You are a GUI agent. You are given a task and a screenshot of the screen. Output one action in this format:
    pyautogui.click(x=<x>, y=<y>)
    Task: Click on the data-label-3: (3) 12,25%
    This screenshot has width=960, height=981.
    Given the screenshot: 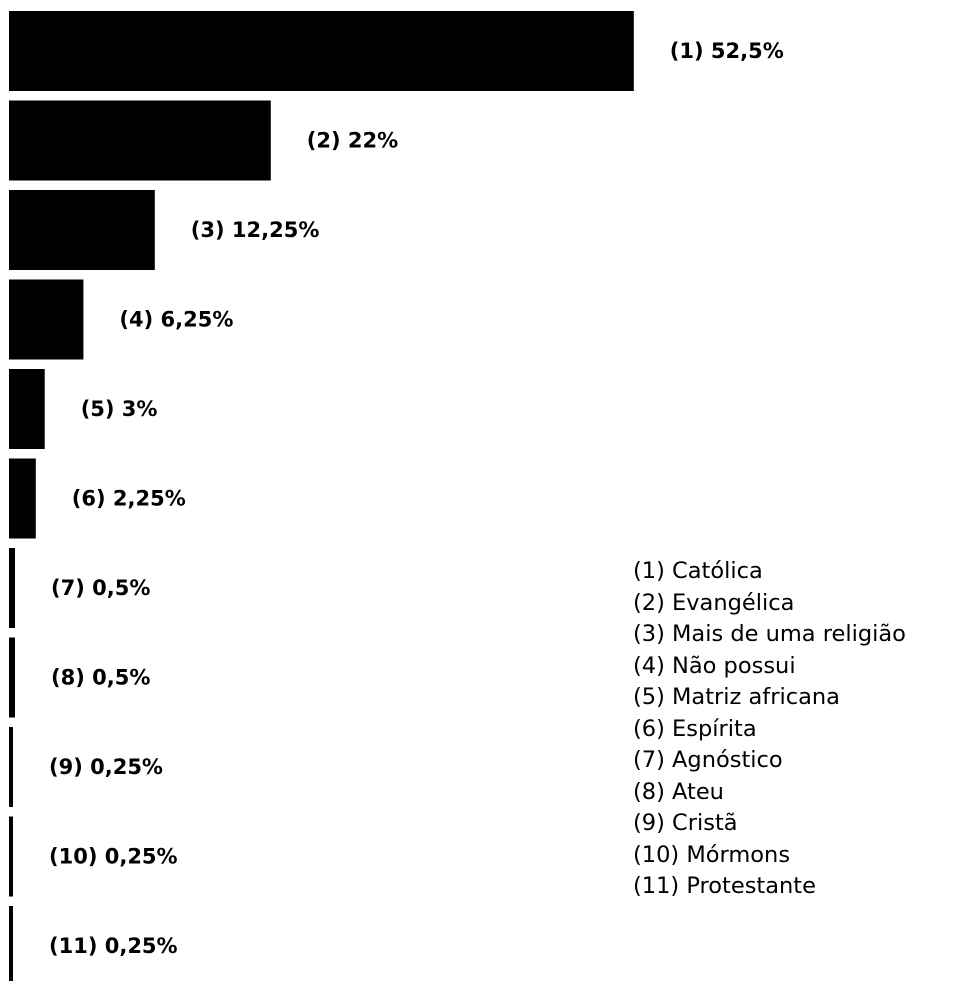 What is the action you would take?
    pyautogui.click(x=255, y=230)
    